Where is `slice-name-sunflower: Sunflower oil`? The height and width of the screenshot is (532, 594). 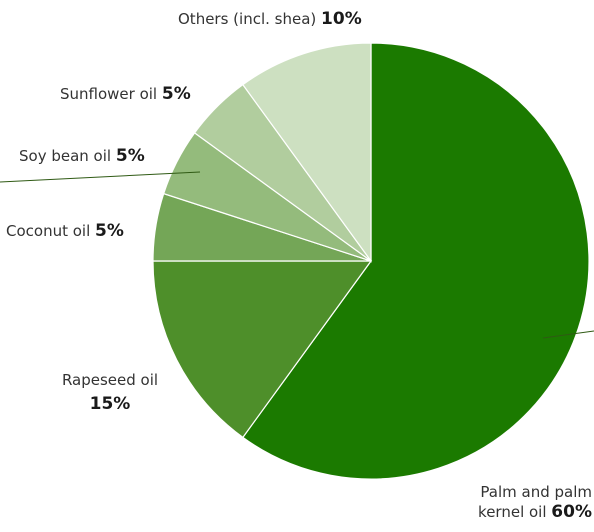 slice-name-sunflower: Sunflower oil is located at coordinates (109, 94).